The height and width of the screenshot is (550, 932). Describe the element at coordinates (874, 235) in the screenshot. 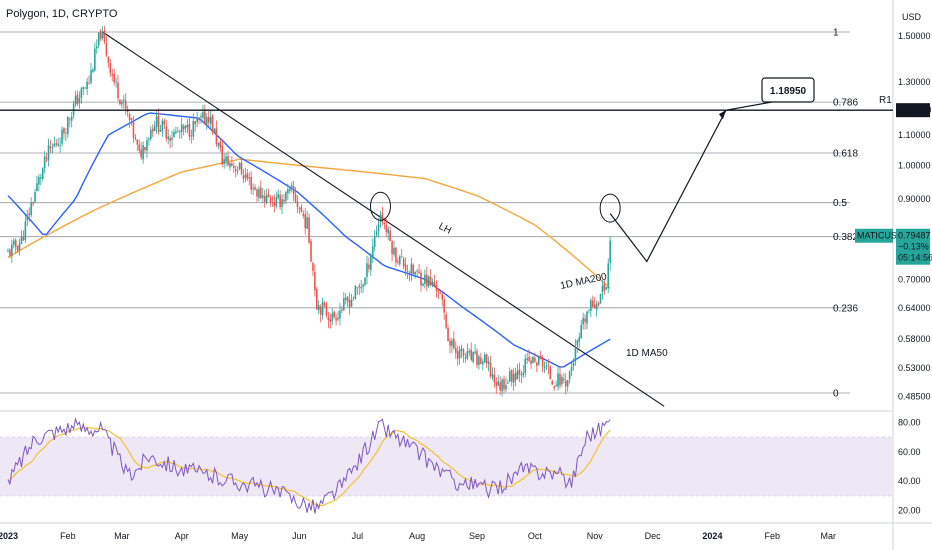

I see `symbol-tag` at that location.